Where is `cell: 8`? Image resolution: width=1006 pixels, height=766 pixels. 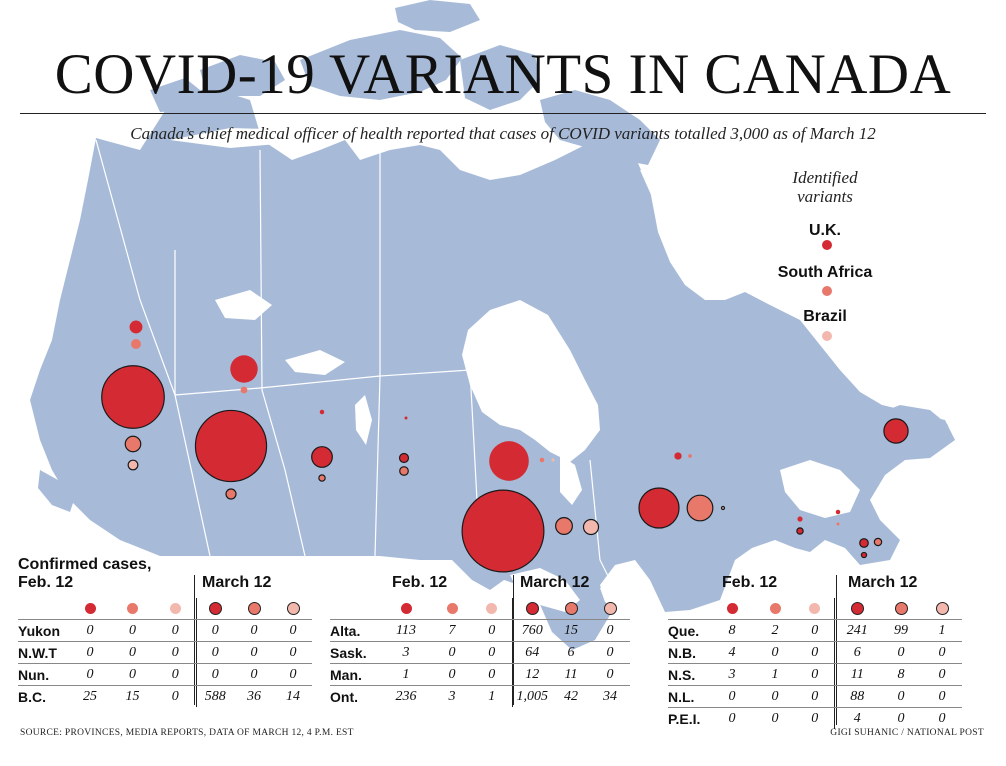 cell: 8 is located at coordinates (732, 630).